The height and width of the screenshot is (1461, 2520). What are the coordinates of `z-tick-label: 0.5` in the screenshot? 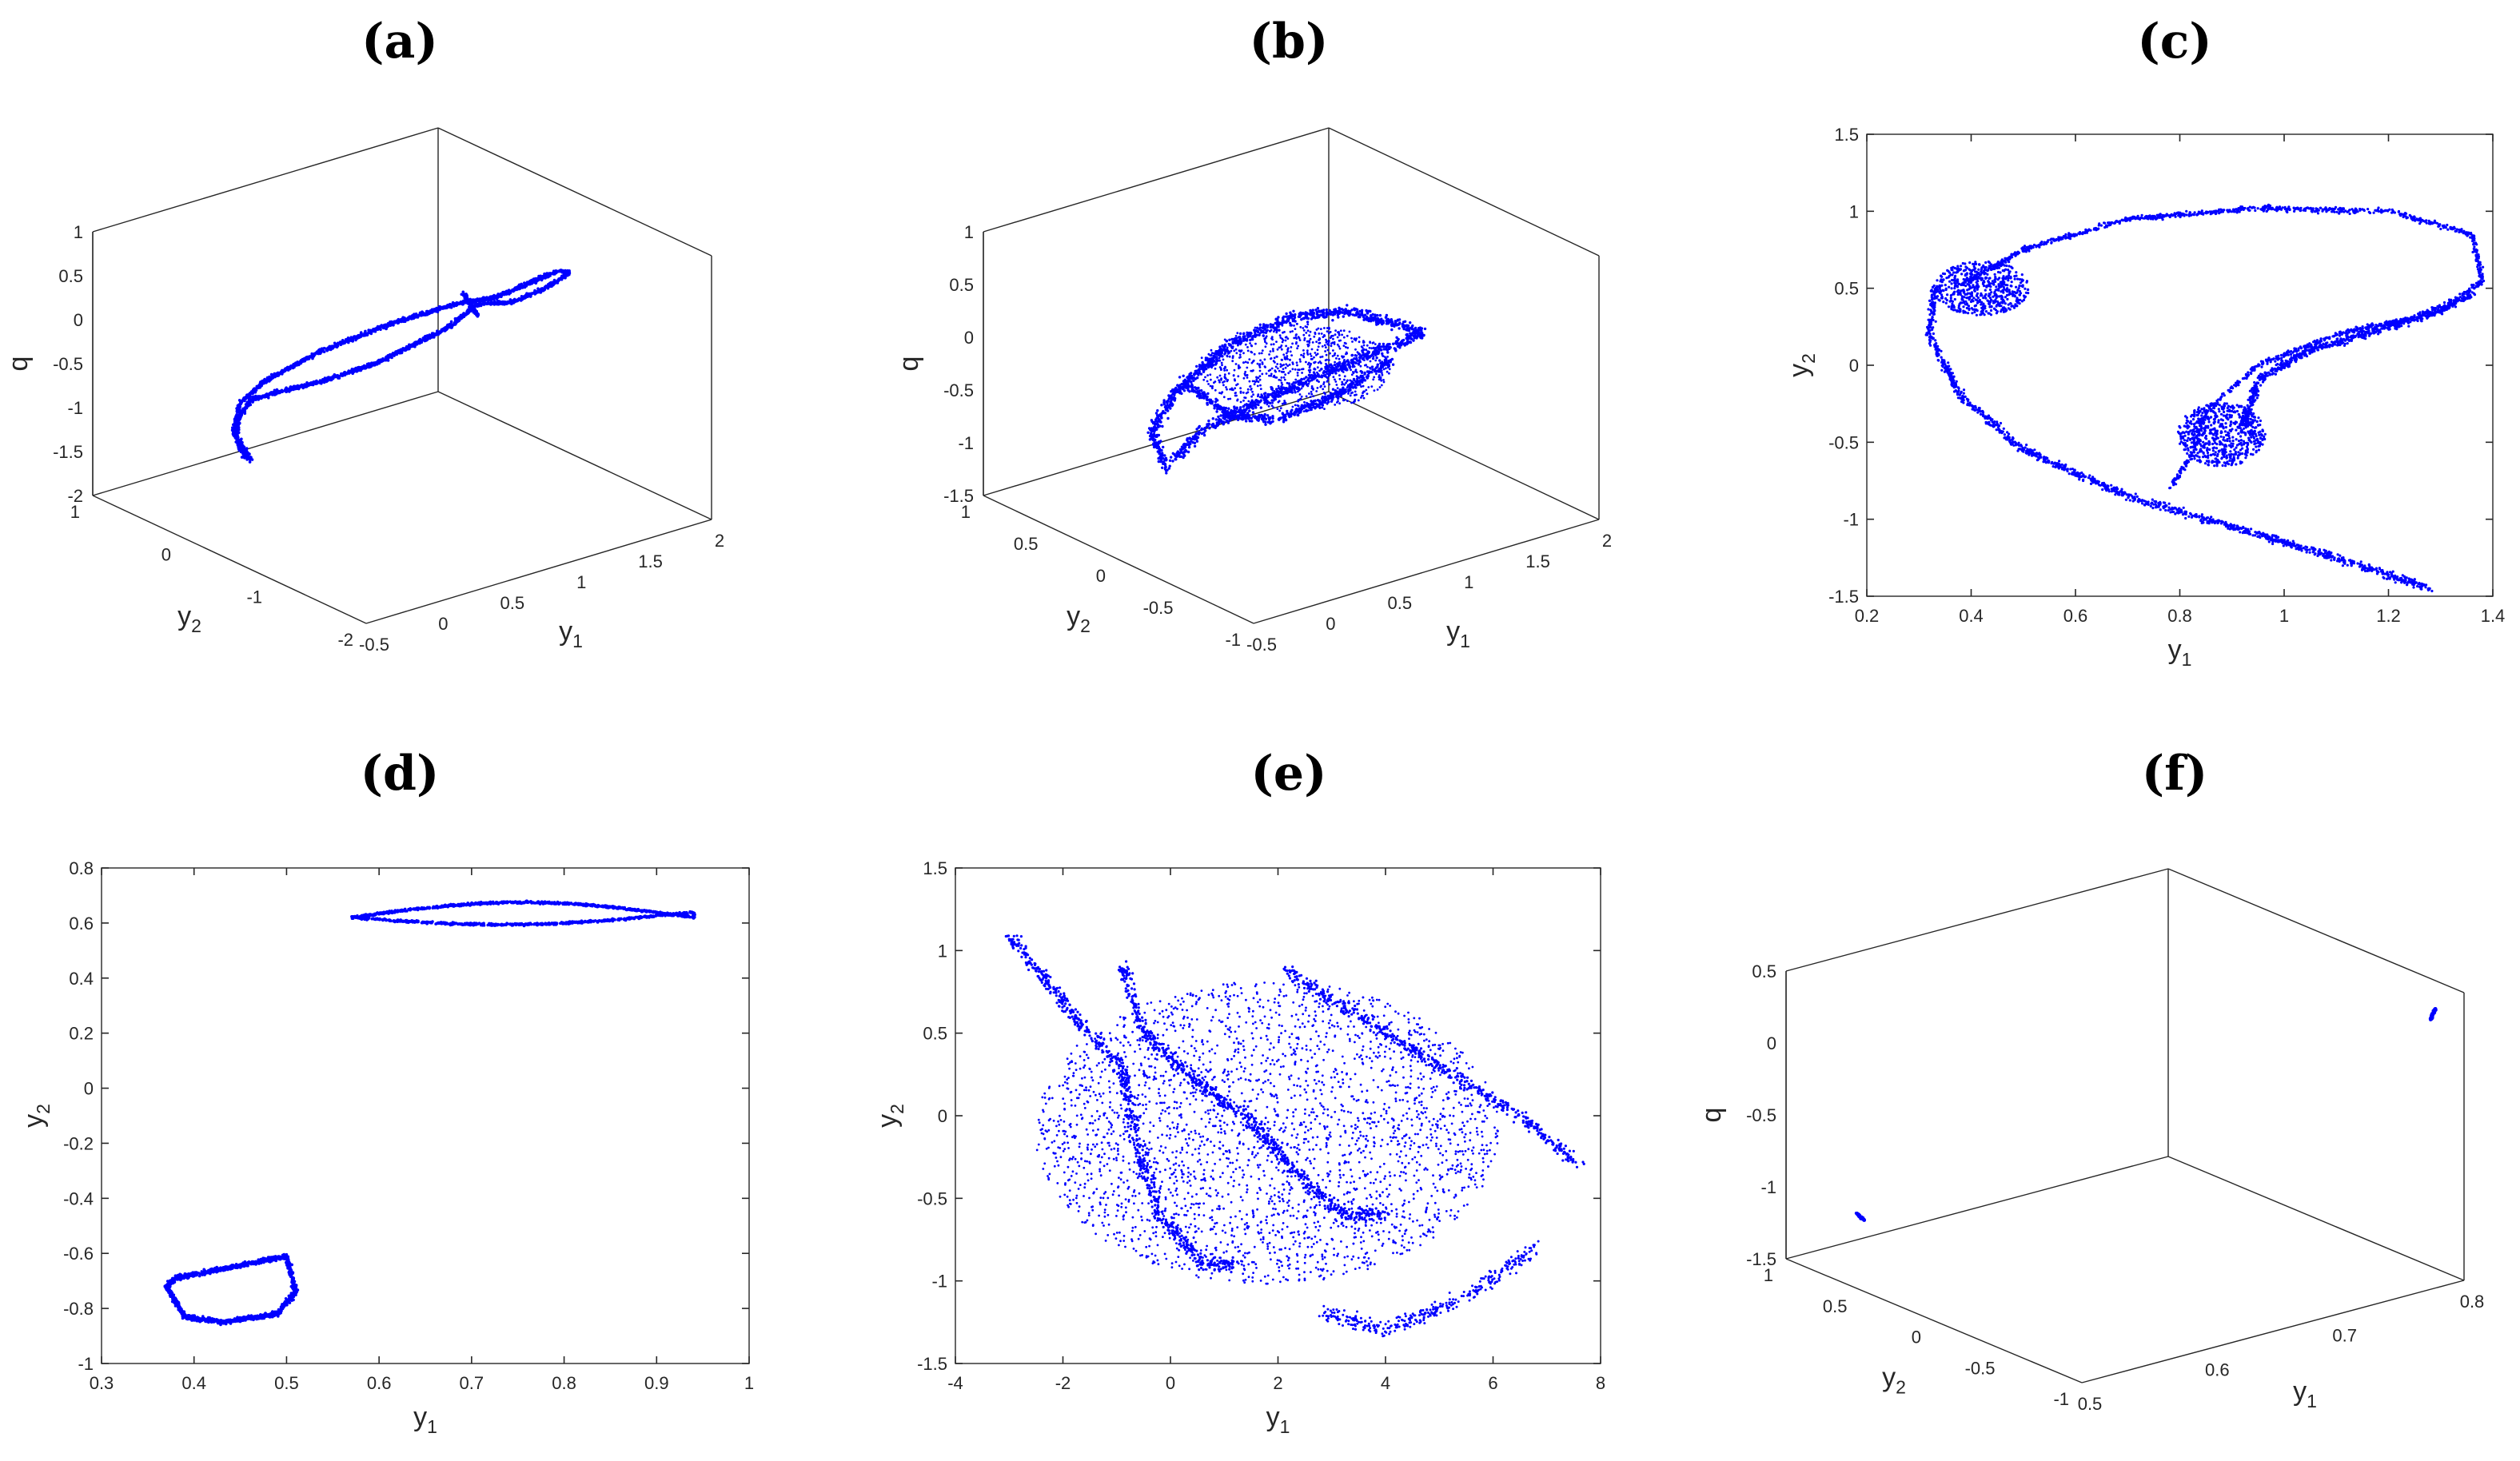 It's located at (70, 276).